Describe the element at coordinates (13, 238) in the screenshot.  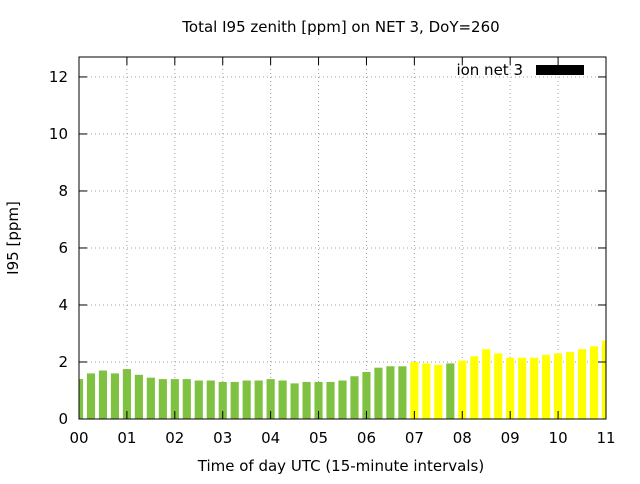
I see `y-axis-label: I95 [ppm]` at that location.